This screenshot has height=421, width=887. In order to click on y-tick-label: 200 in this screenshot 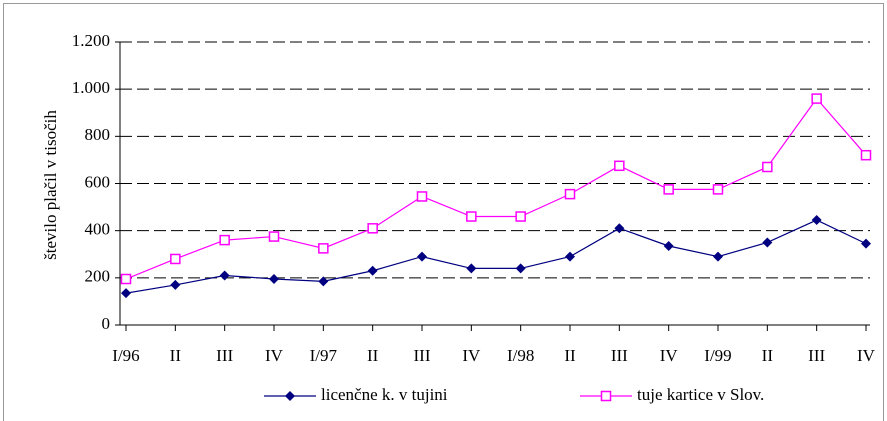, I will do `click(98, 276)`.